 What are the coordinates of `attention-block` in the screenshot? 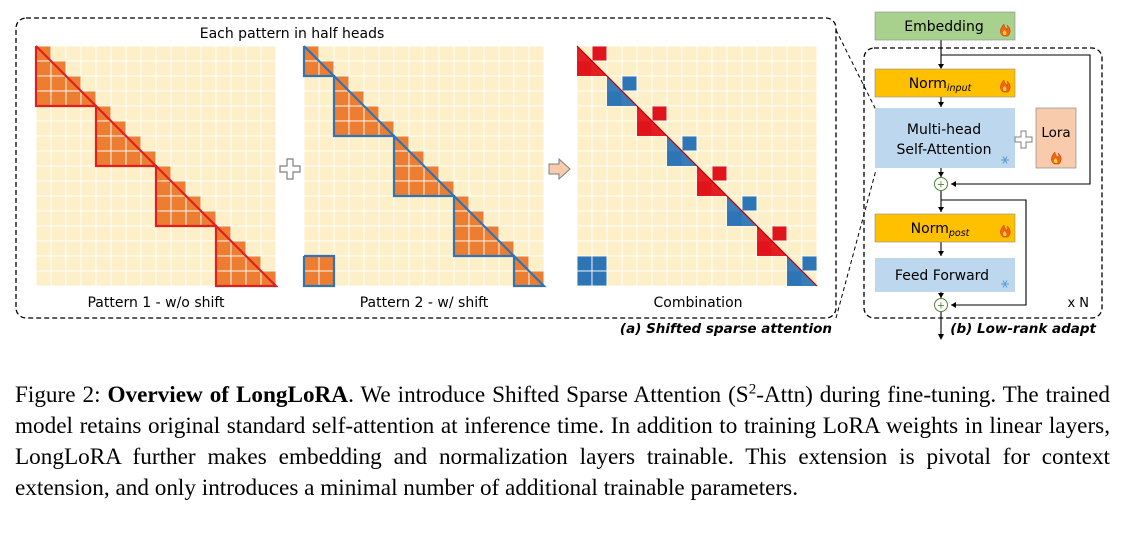 It's located at (945, 138).